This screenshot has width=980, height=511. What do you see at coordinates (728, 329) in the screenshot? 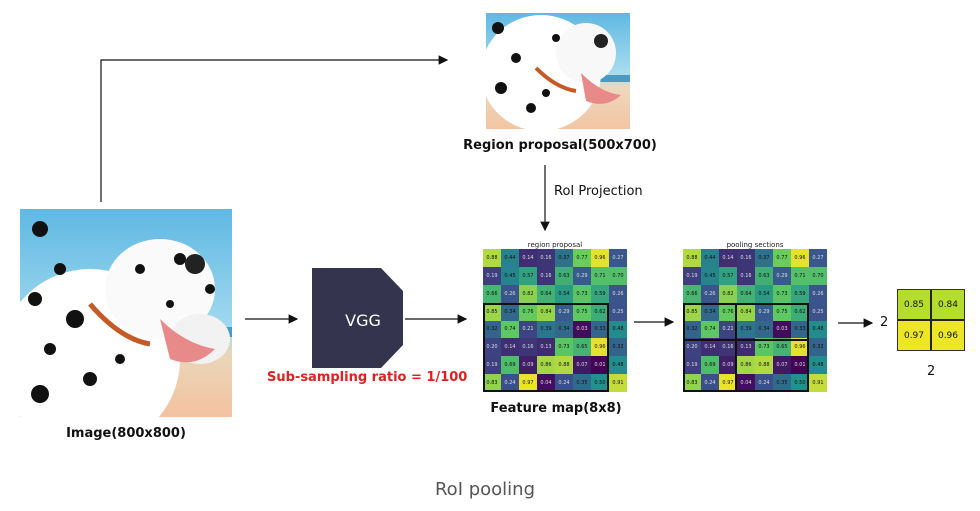
I see `pooling-cell: 0.21` at bounding box center [728, 329].